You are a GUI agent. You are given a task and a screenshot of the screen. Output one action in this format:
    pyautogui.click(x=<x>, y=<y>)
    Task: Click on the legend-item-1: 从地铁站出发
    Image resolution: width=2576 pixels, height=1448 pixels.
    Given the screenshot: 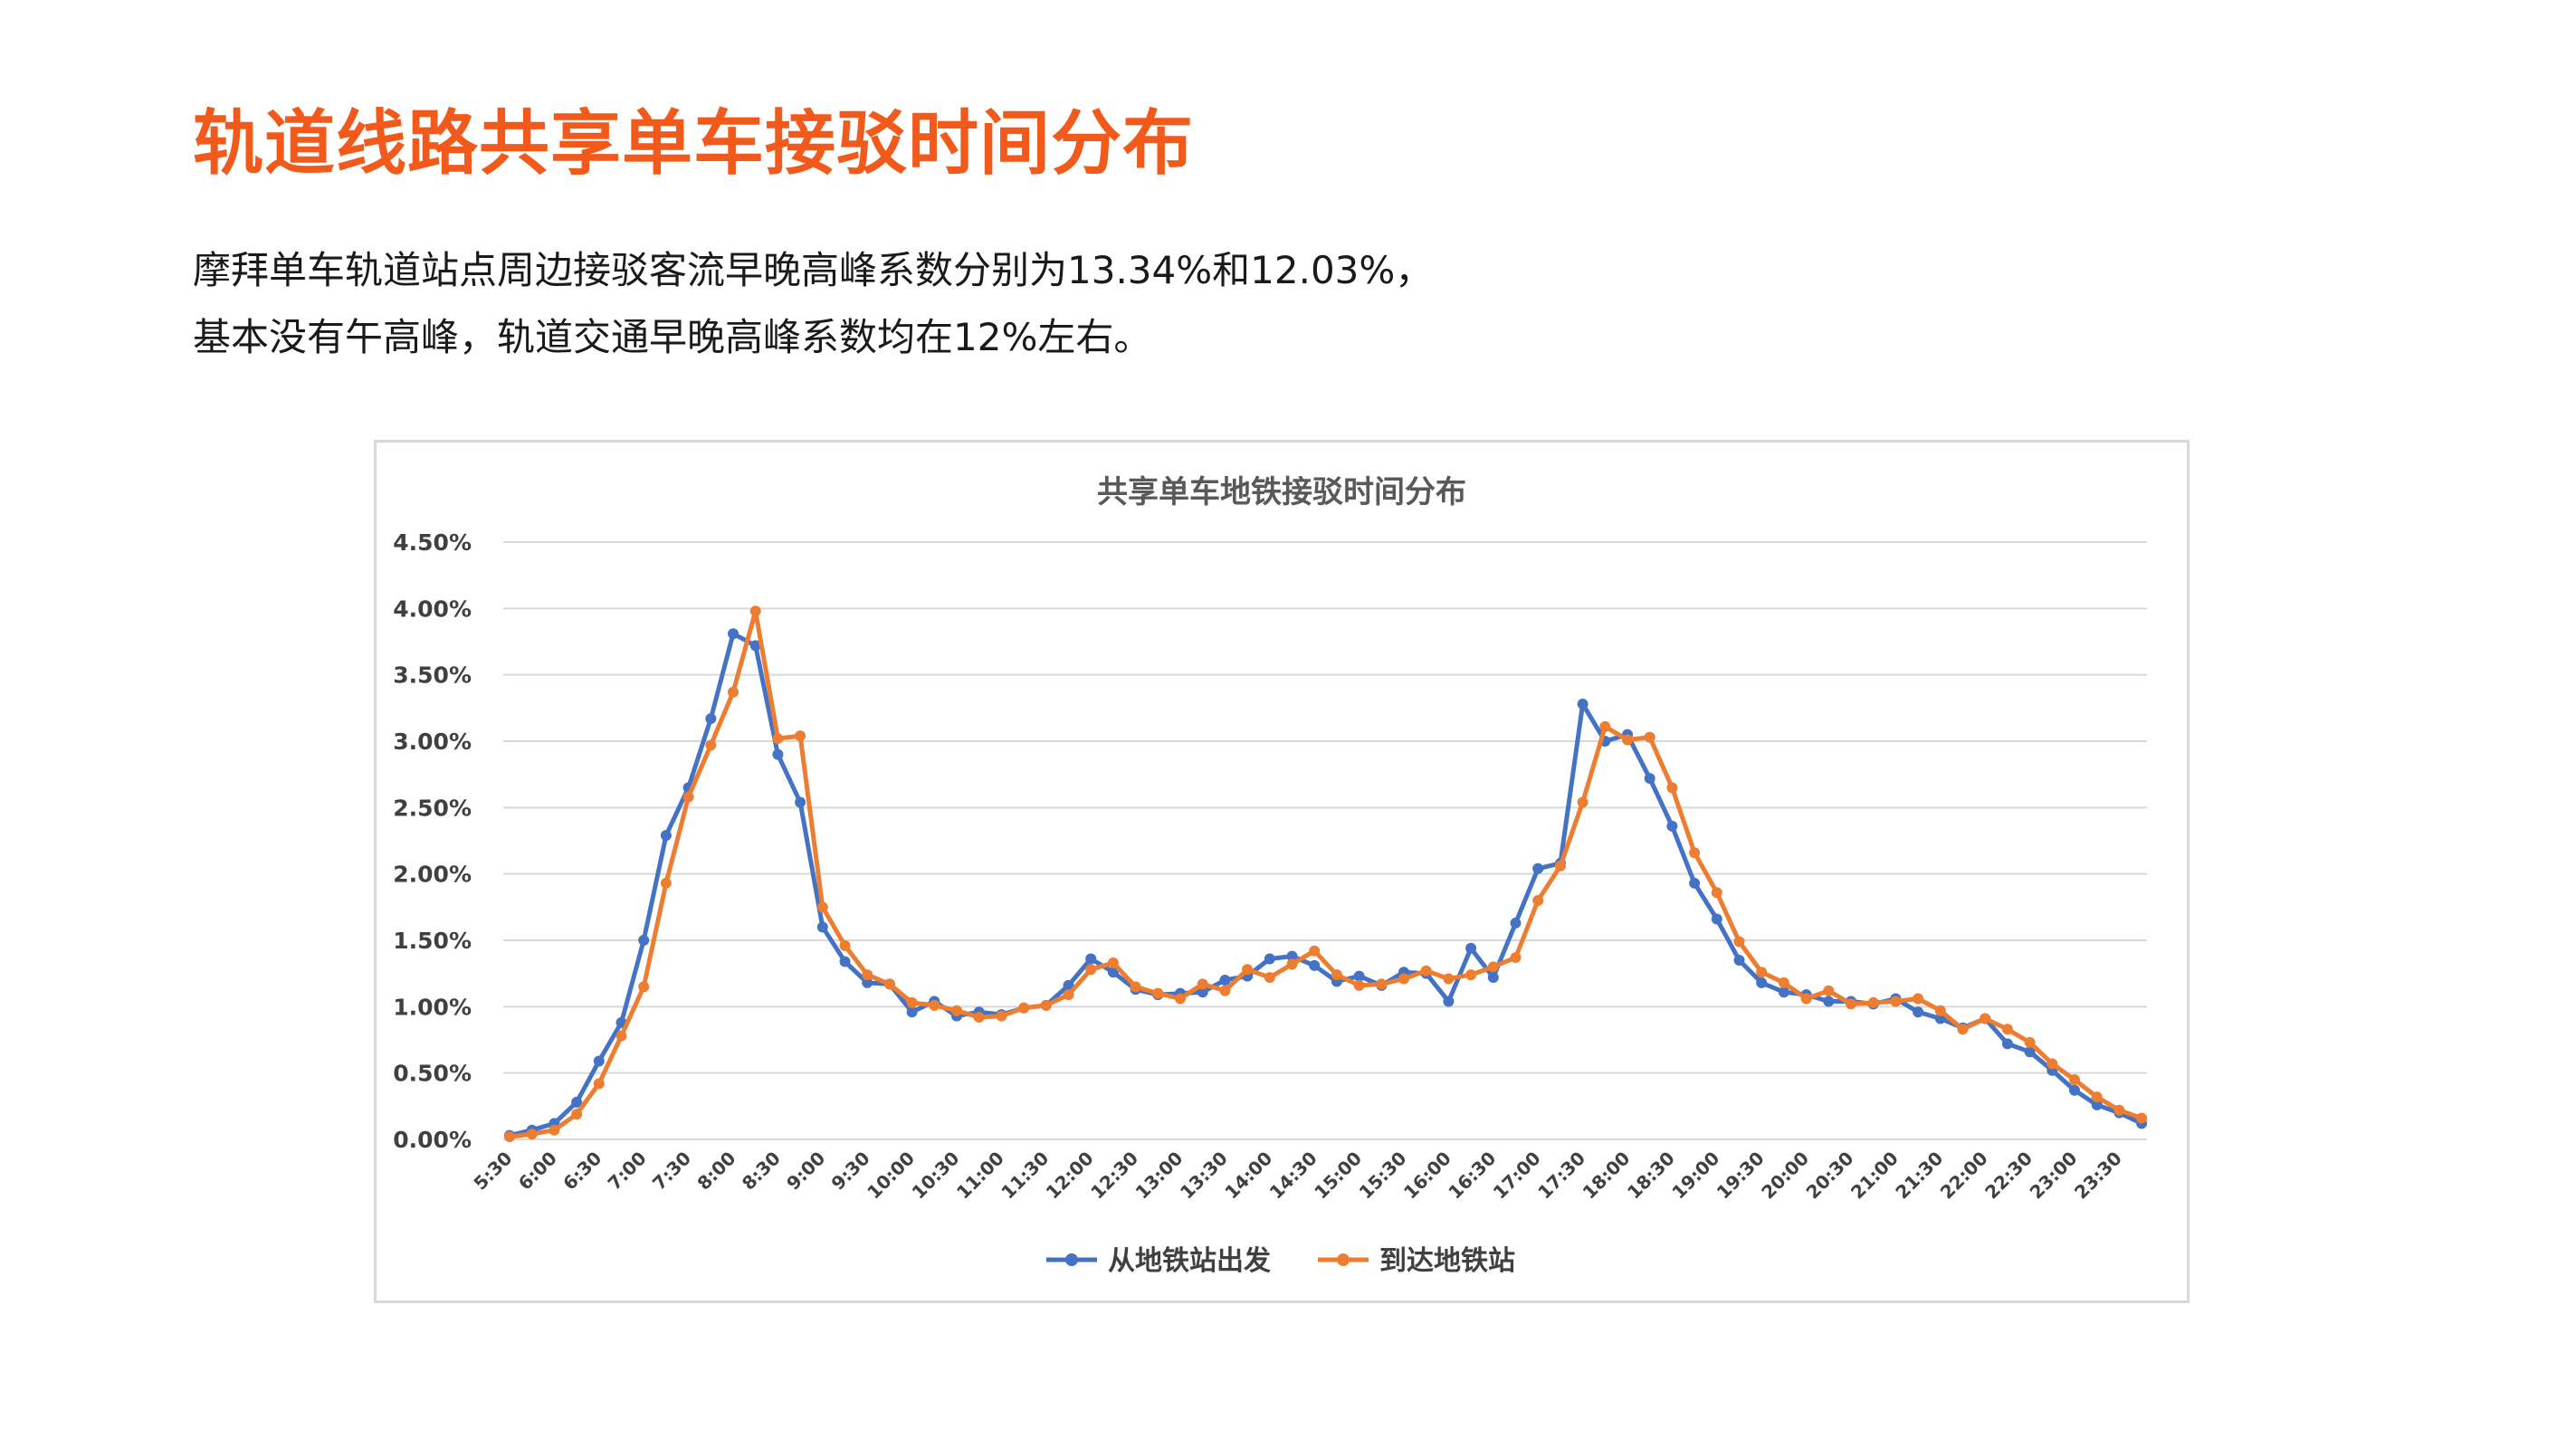 What is the action you would take?
    pyautogui.click(x=1158, y=1261)
    